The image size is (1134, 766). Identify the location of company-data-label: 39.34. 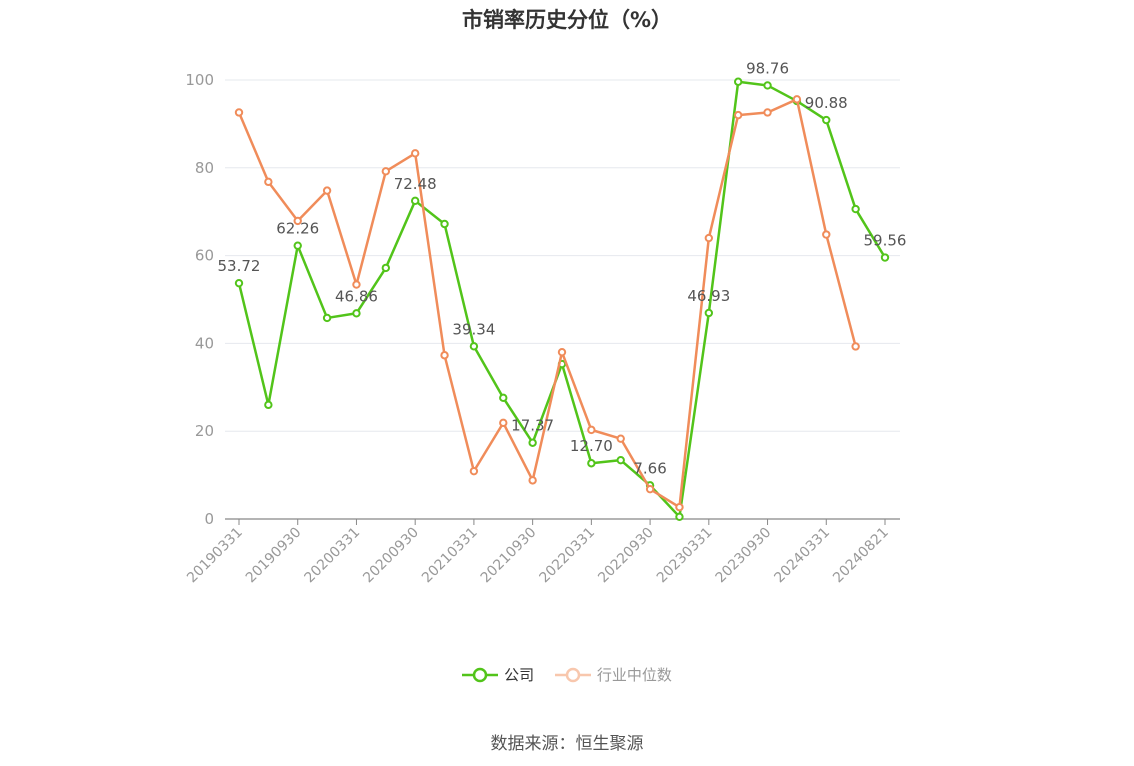
(473, 329).